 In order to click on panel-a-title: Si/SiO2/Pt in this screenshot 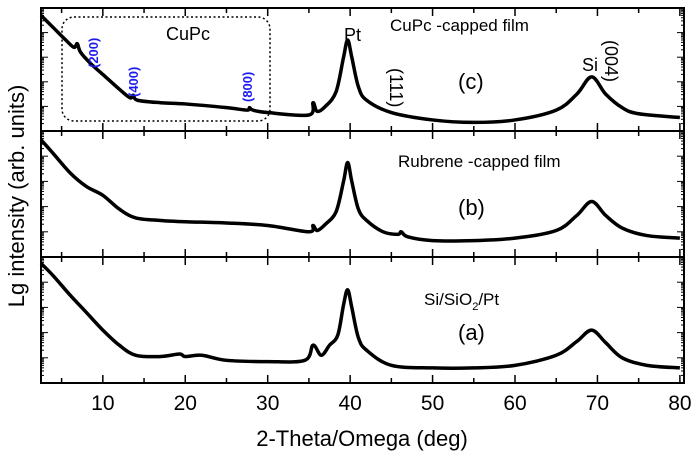, I will do `click(461, 301)`.